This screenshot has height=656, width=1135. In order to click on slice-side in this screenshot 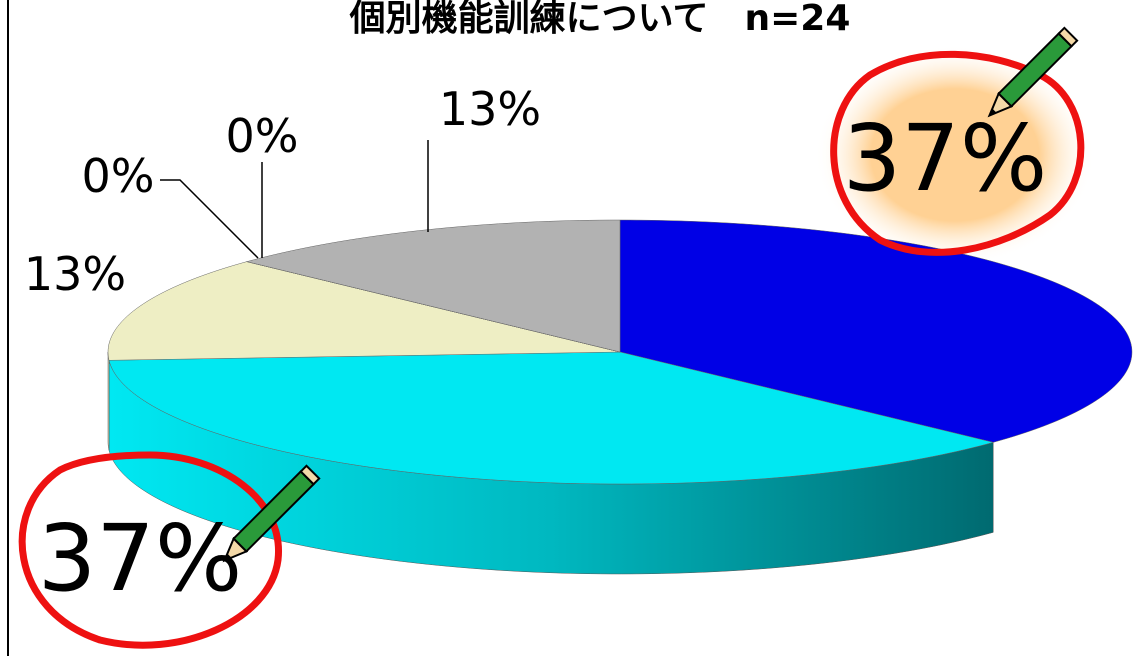, I will do `click(108, 401)`.